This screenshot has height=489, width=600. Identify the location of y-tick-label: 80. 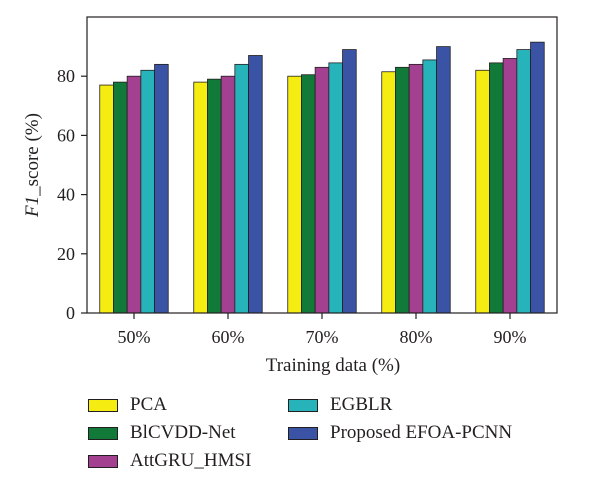
(66, 76).